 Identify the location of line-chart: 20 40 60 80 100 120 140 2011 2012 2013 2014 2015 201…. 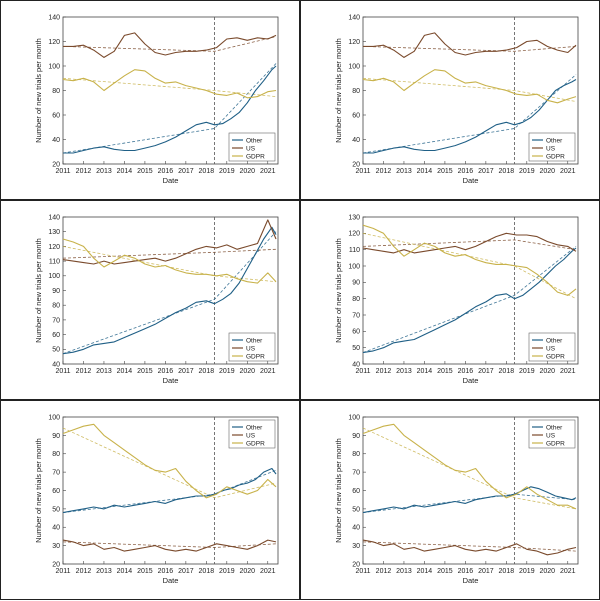
(156, 99).